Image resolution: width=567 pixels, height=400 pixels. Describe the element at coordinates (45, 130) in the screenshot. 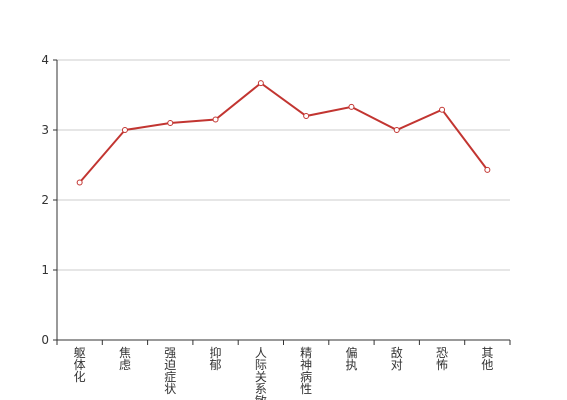

I see `y-tick-label: 3` at that location.